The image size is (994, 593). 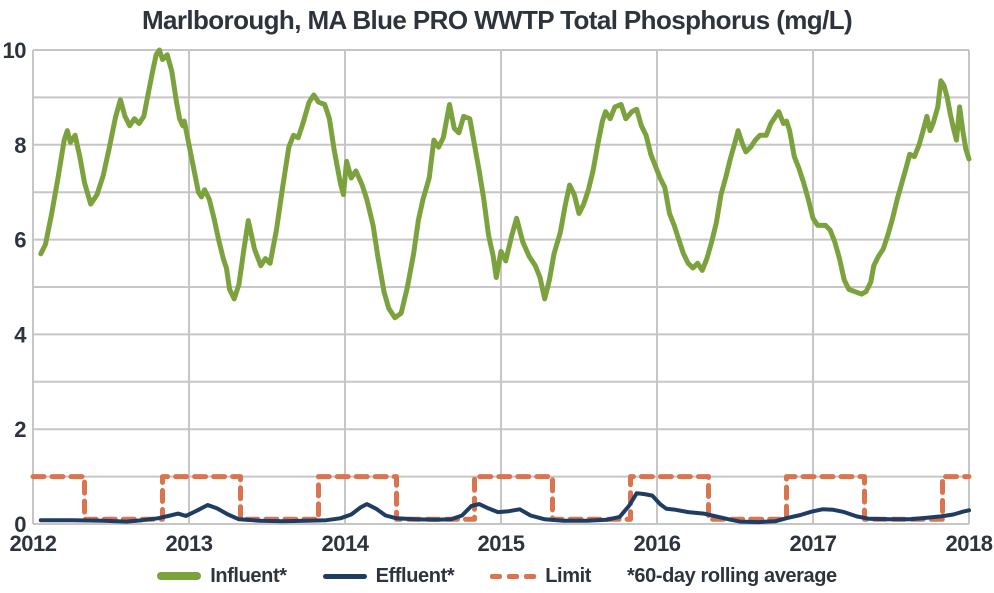 I want to click on y-axis-tick-labels: 0 2 4 6 8 10, so click(x=15, y=287).